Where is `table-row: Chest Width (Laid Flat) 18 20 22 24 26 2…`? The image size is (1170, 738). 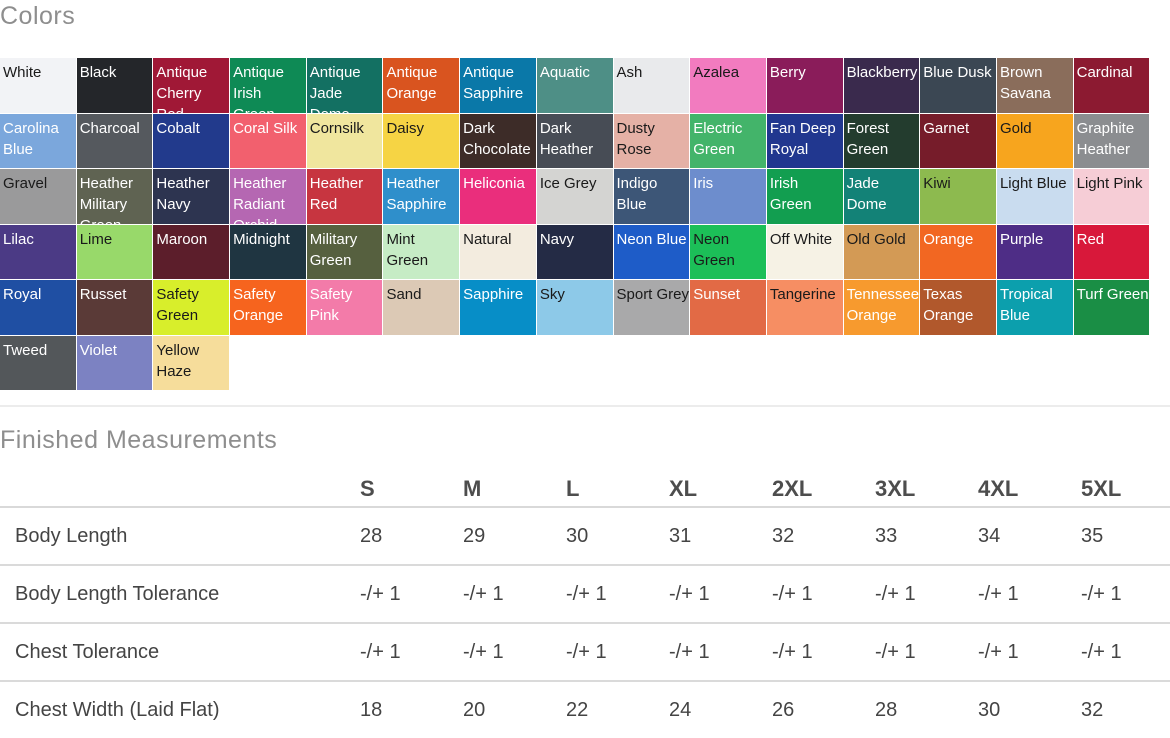
table-row: Chest Width (Laid Flat) 18 20 22 24 26 2… is located at coordinates (585, 709).